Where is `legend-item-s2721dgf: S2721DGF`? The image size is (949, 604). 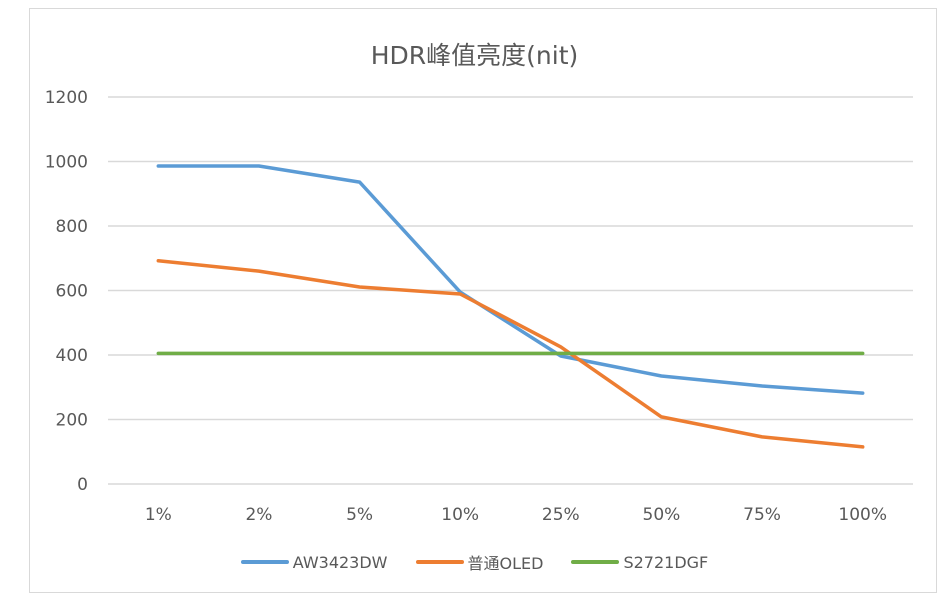 legend-item-s2721dgf: S2721DGF is located at coordinates (639, 562).